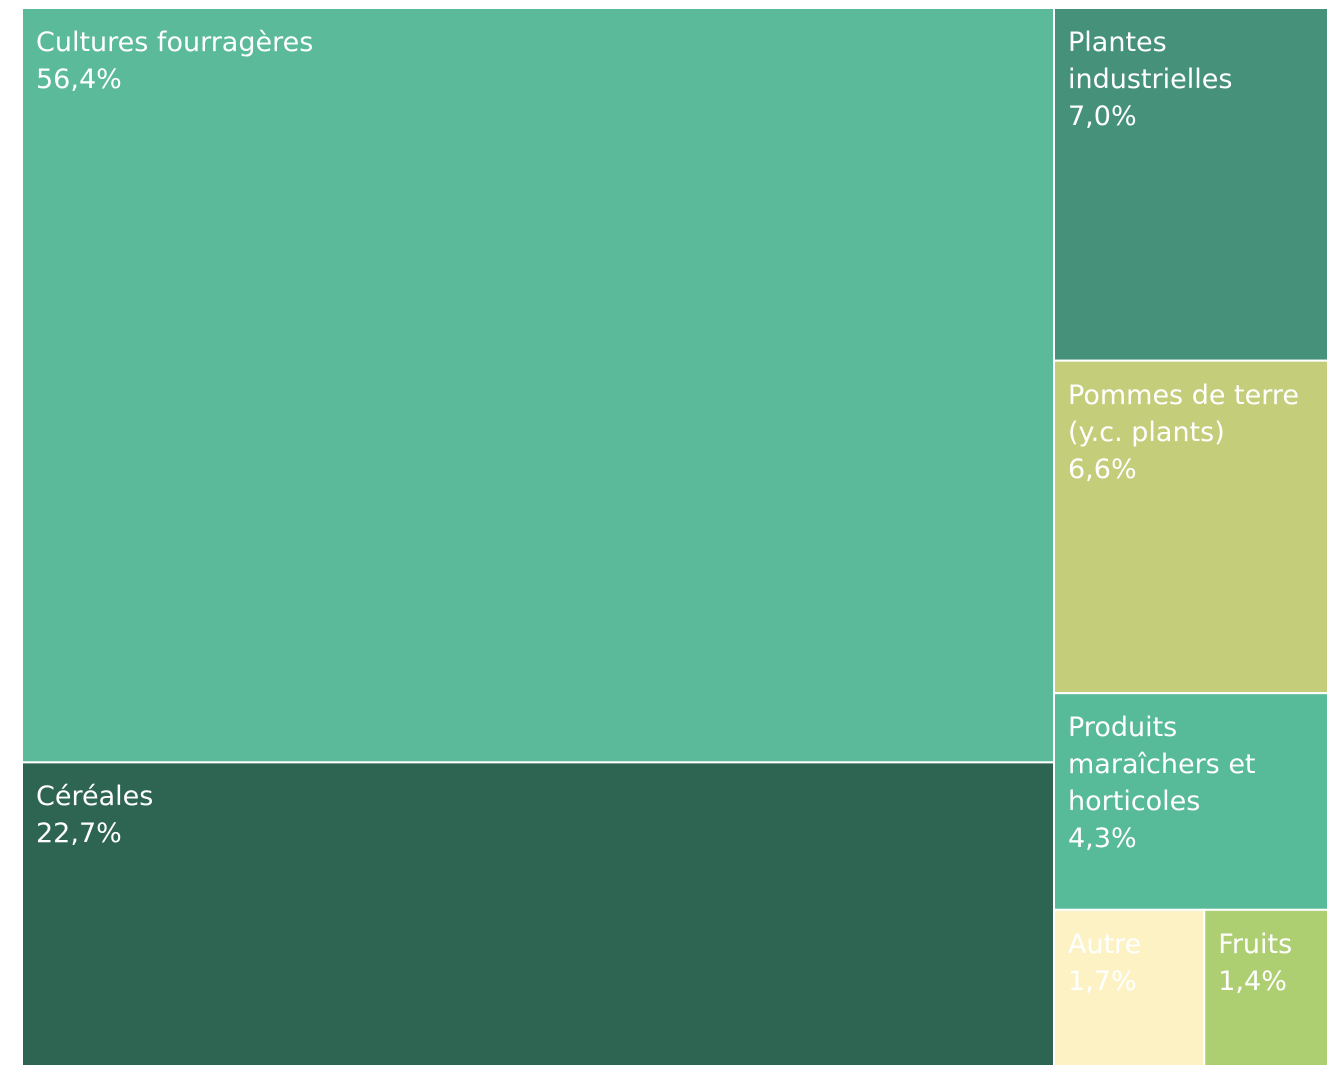  What do you see at coordinates (1102, 116) in the screenshot?
I see `value-label: 7,0%` at bounding box center [1102, 116].